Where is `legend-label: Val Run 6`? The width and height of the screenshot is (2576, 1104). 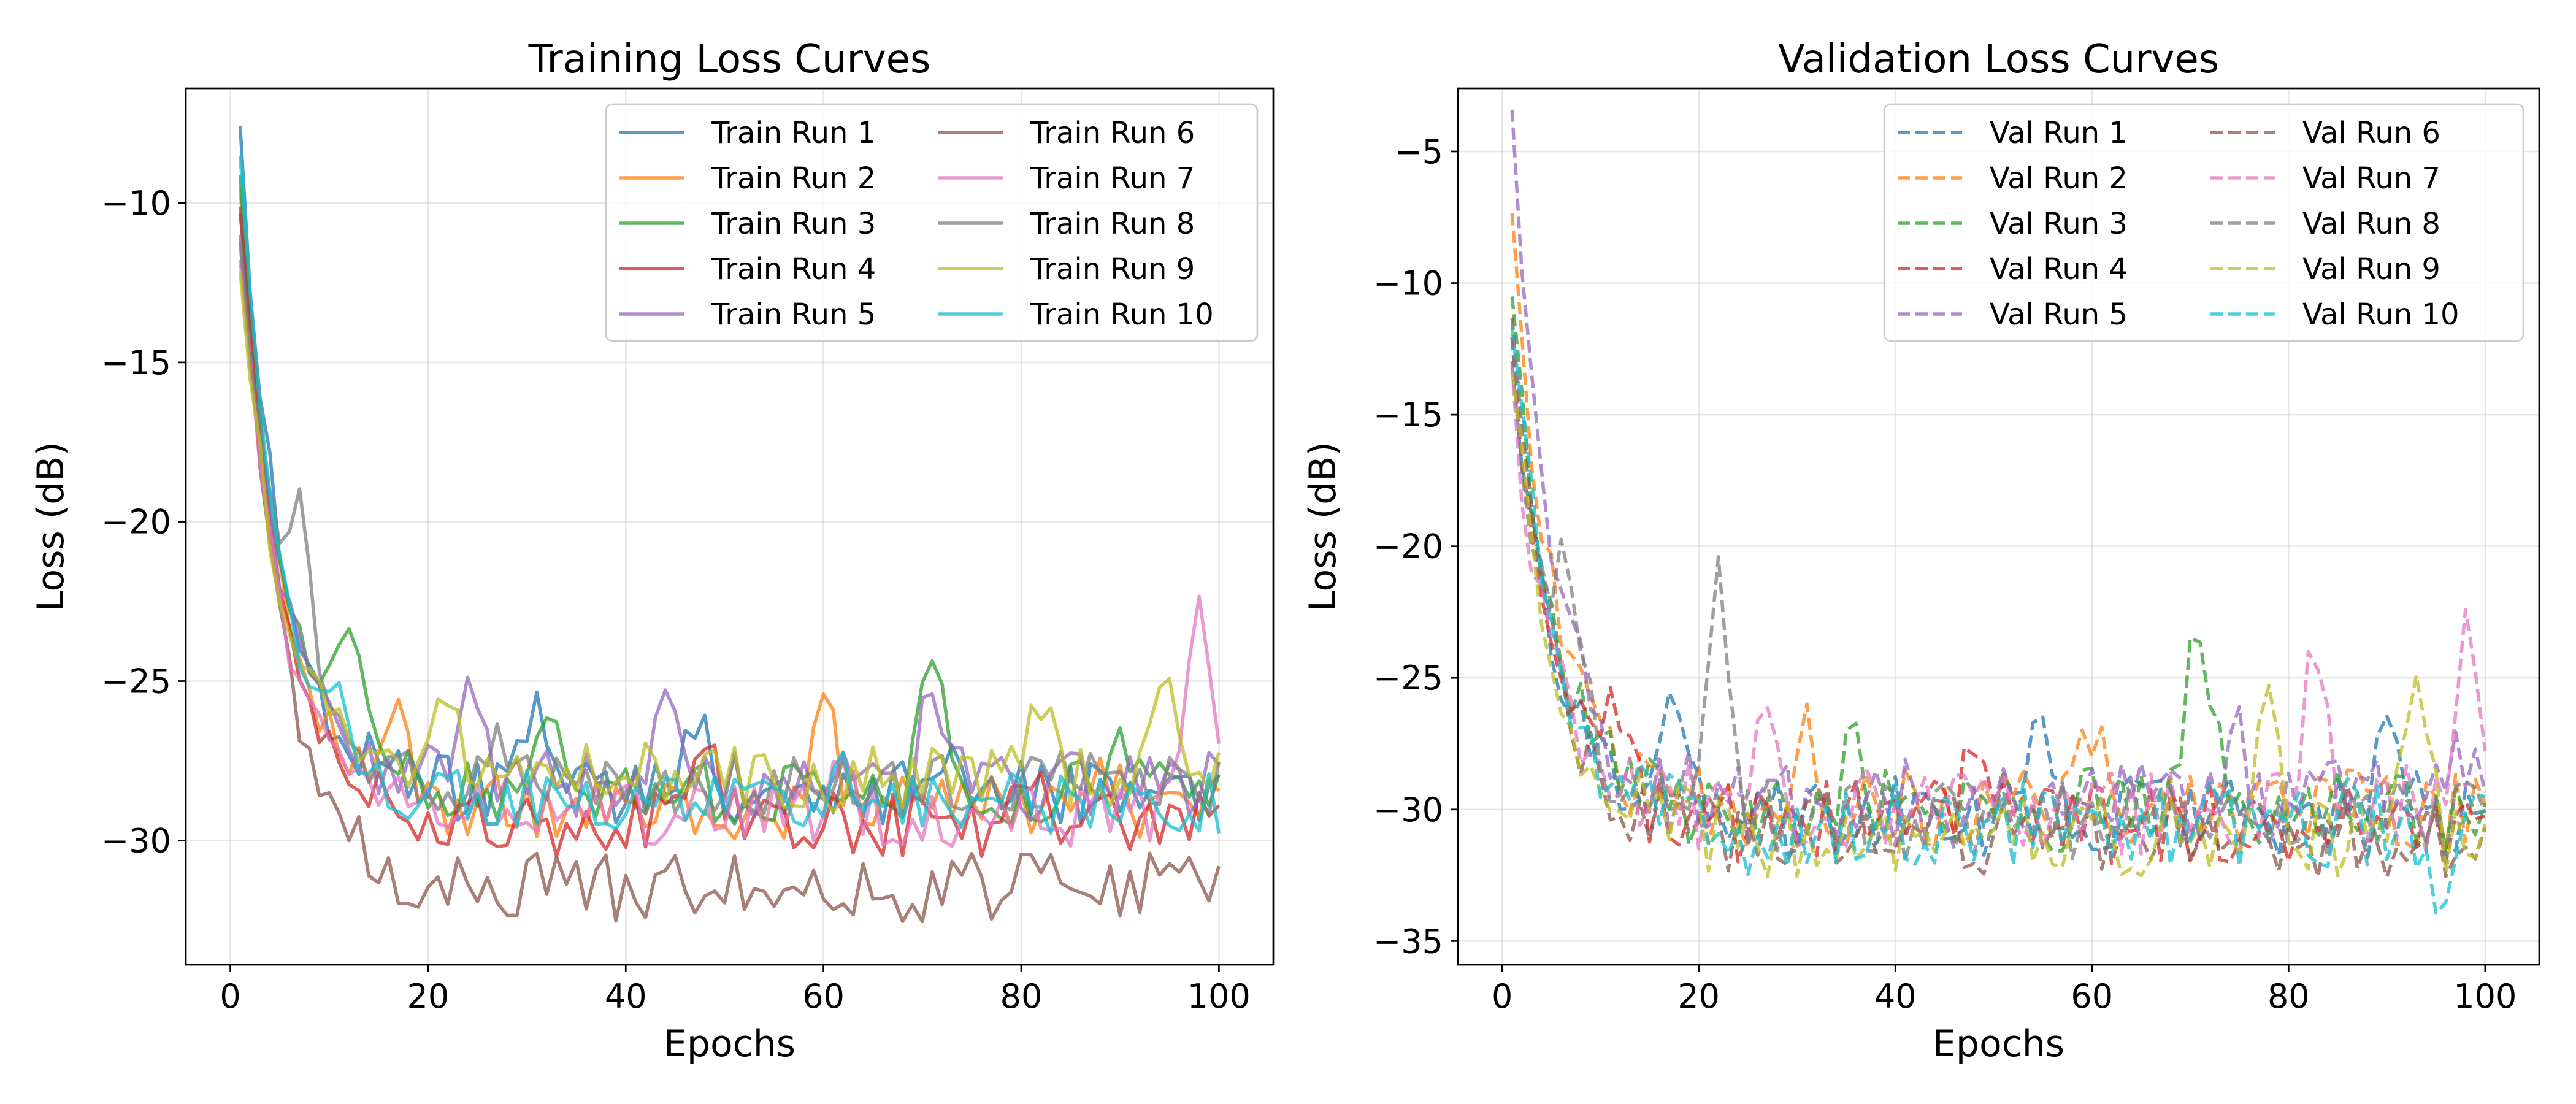
legend-label: Val Run 6 is located at coordinates (2371, 133).